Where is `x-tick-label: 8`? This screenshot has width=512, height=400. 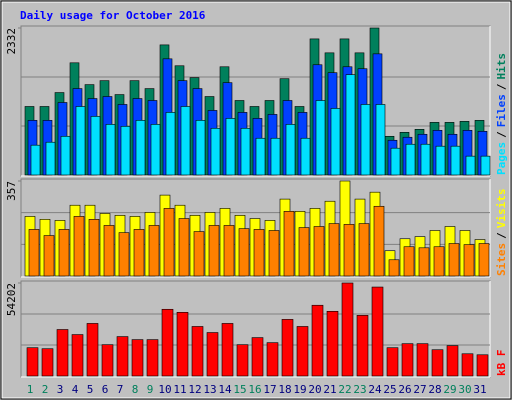 x-tick-label: 8 is located at coordinates (135, 389).